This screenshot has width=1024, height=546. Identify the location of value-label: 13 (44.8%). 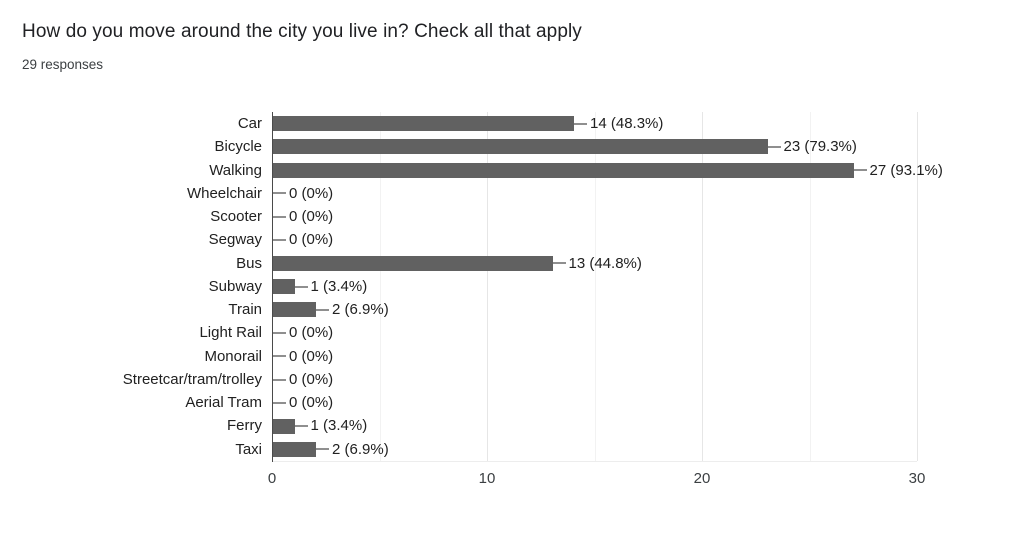
(605, 263).